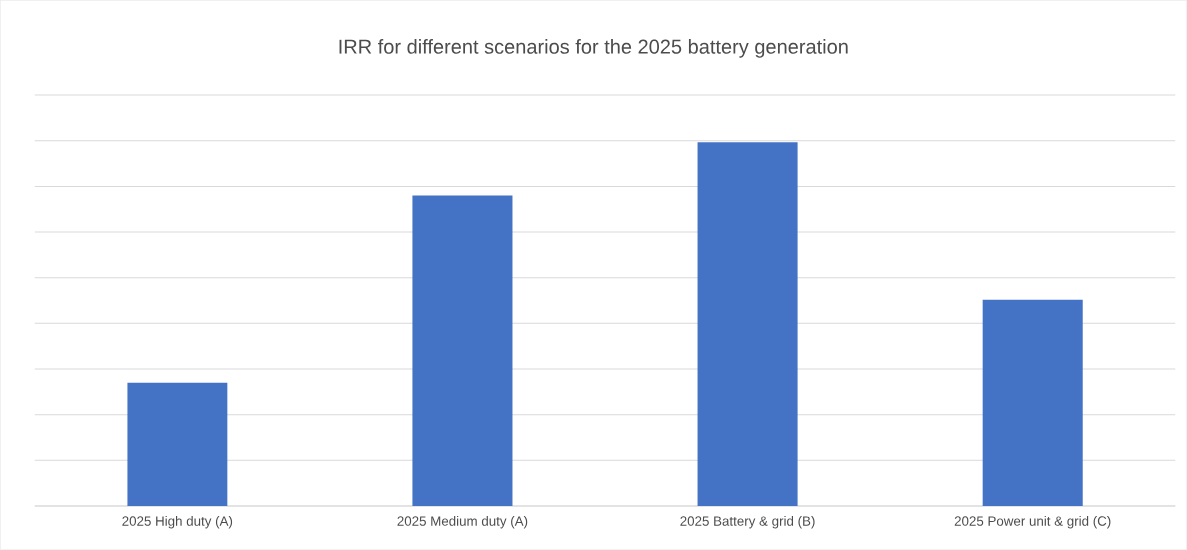  Describe the element at coordinates (1032, 522) in the screenshot. I see `x-tick-label: 2025 Power unit & grid (C)` at that location.